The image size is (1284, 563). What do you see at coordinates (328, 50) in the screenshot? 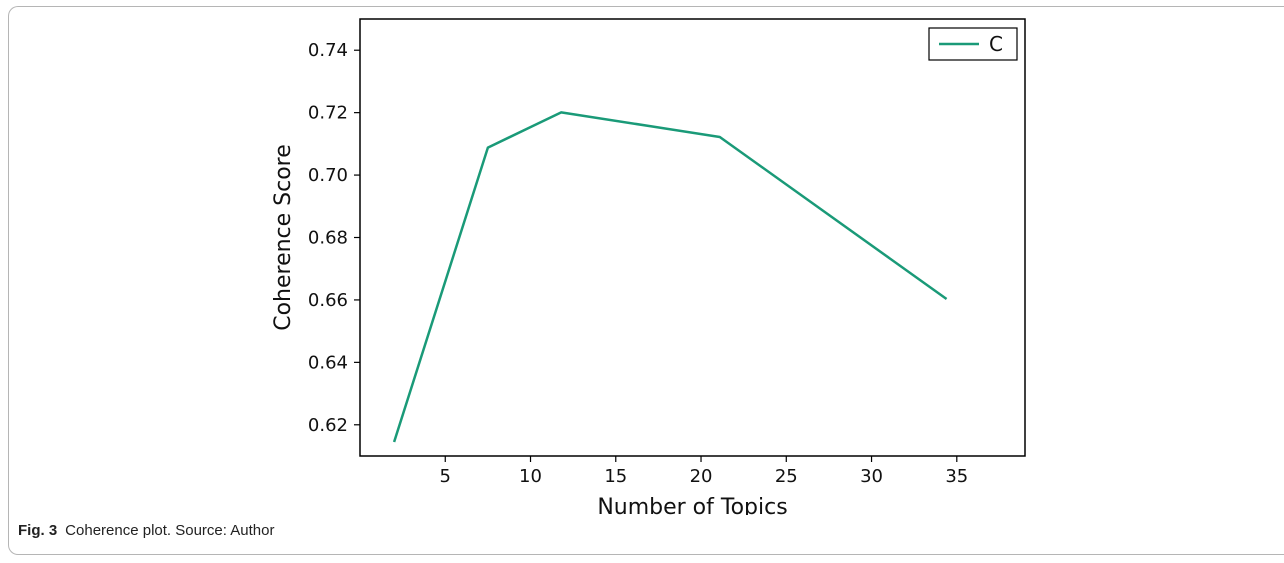
I see `y-tick-label: 0.74` at bounding box center [328, 50].